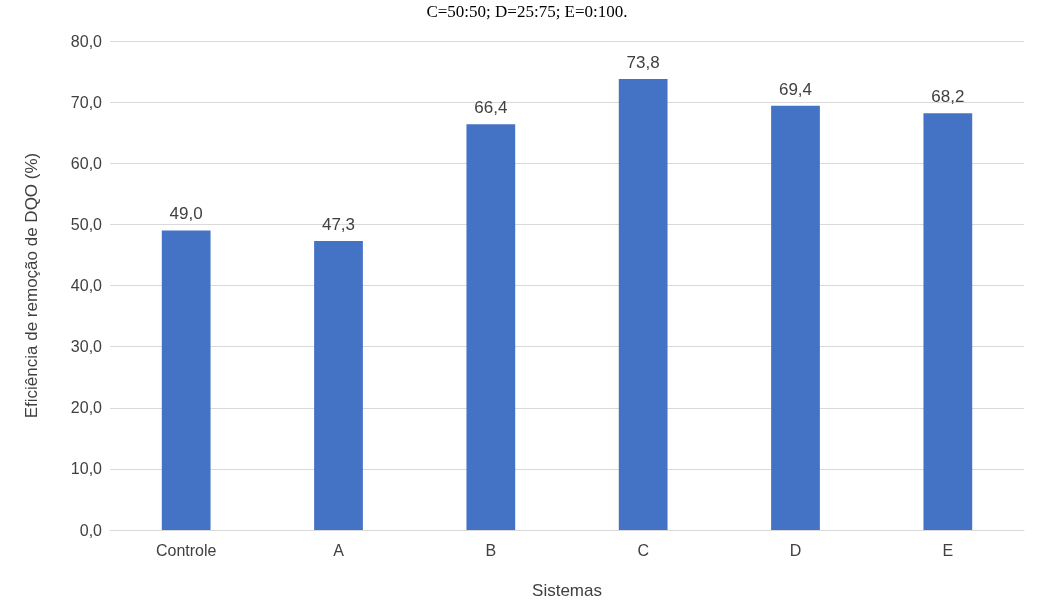 The image size is (1054, 610). What do you see at coordinates (948, 97) in the screenshot?
I see `data-label: 68,2` at bounding box center [948, 97].